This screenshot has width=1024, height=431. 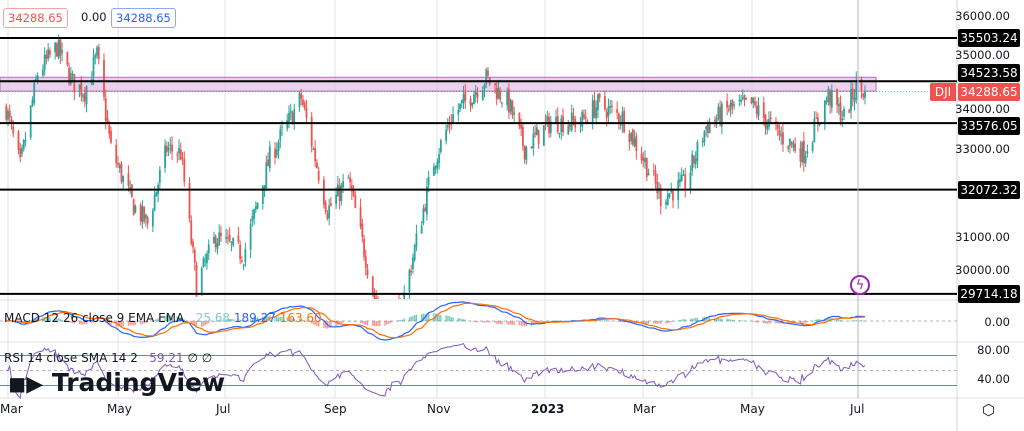 What do you see at coordinates (94, 17) in the screenshot?
I see `change-value: 0.00` at bounding box center [94, 17].